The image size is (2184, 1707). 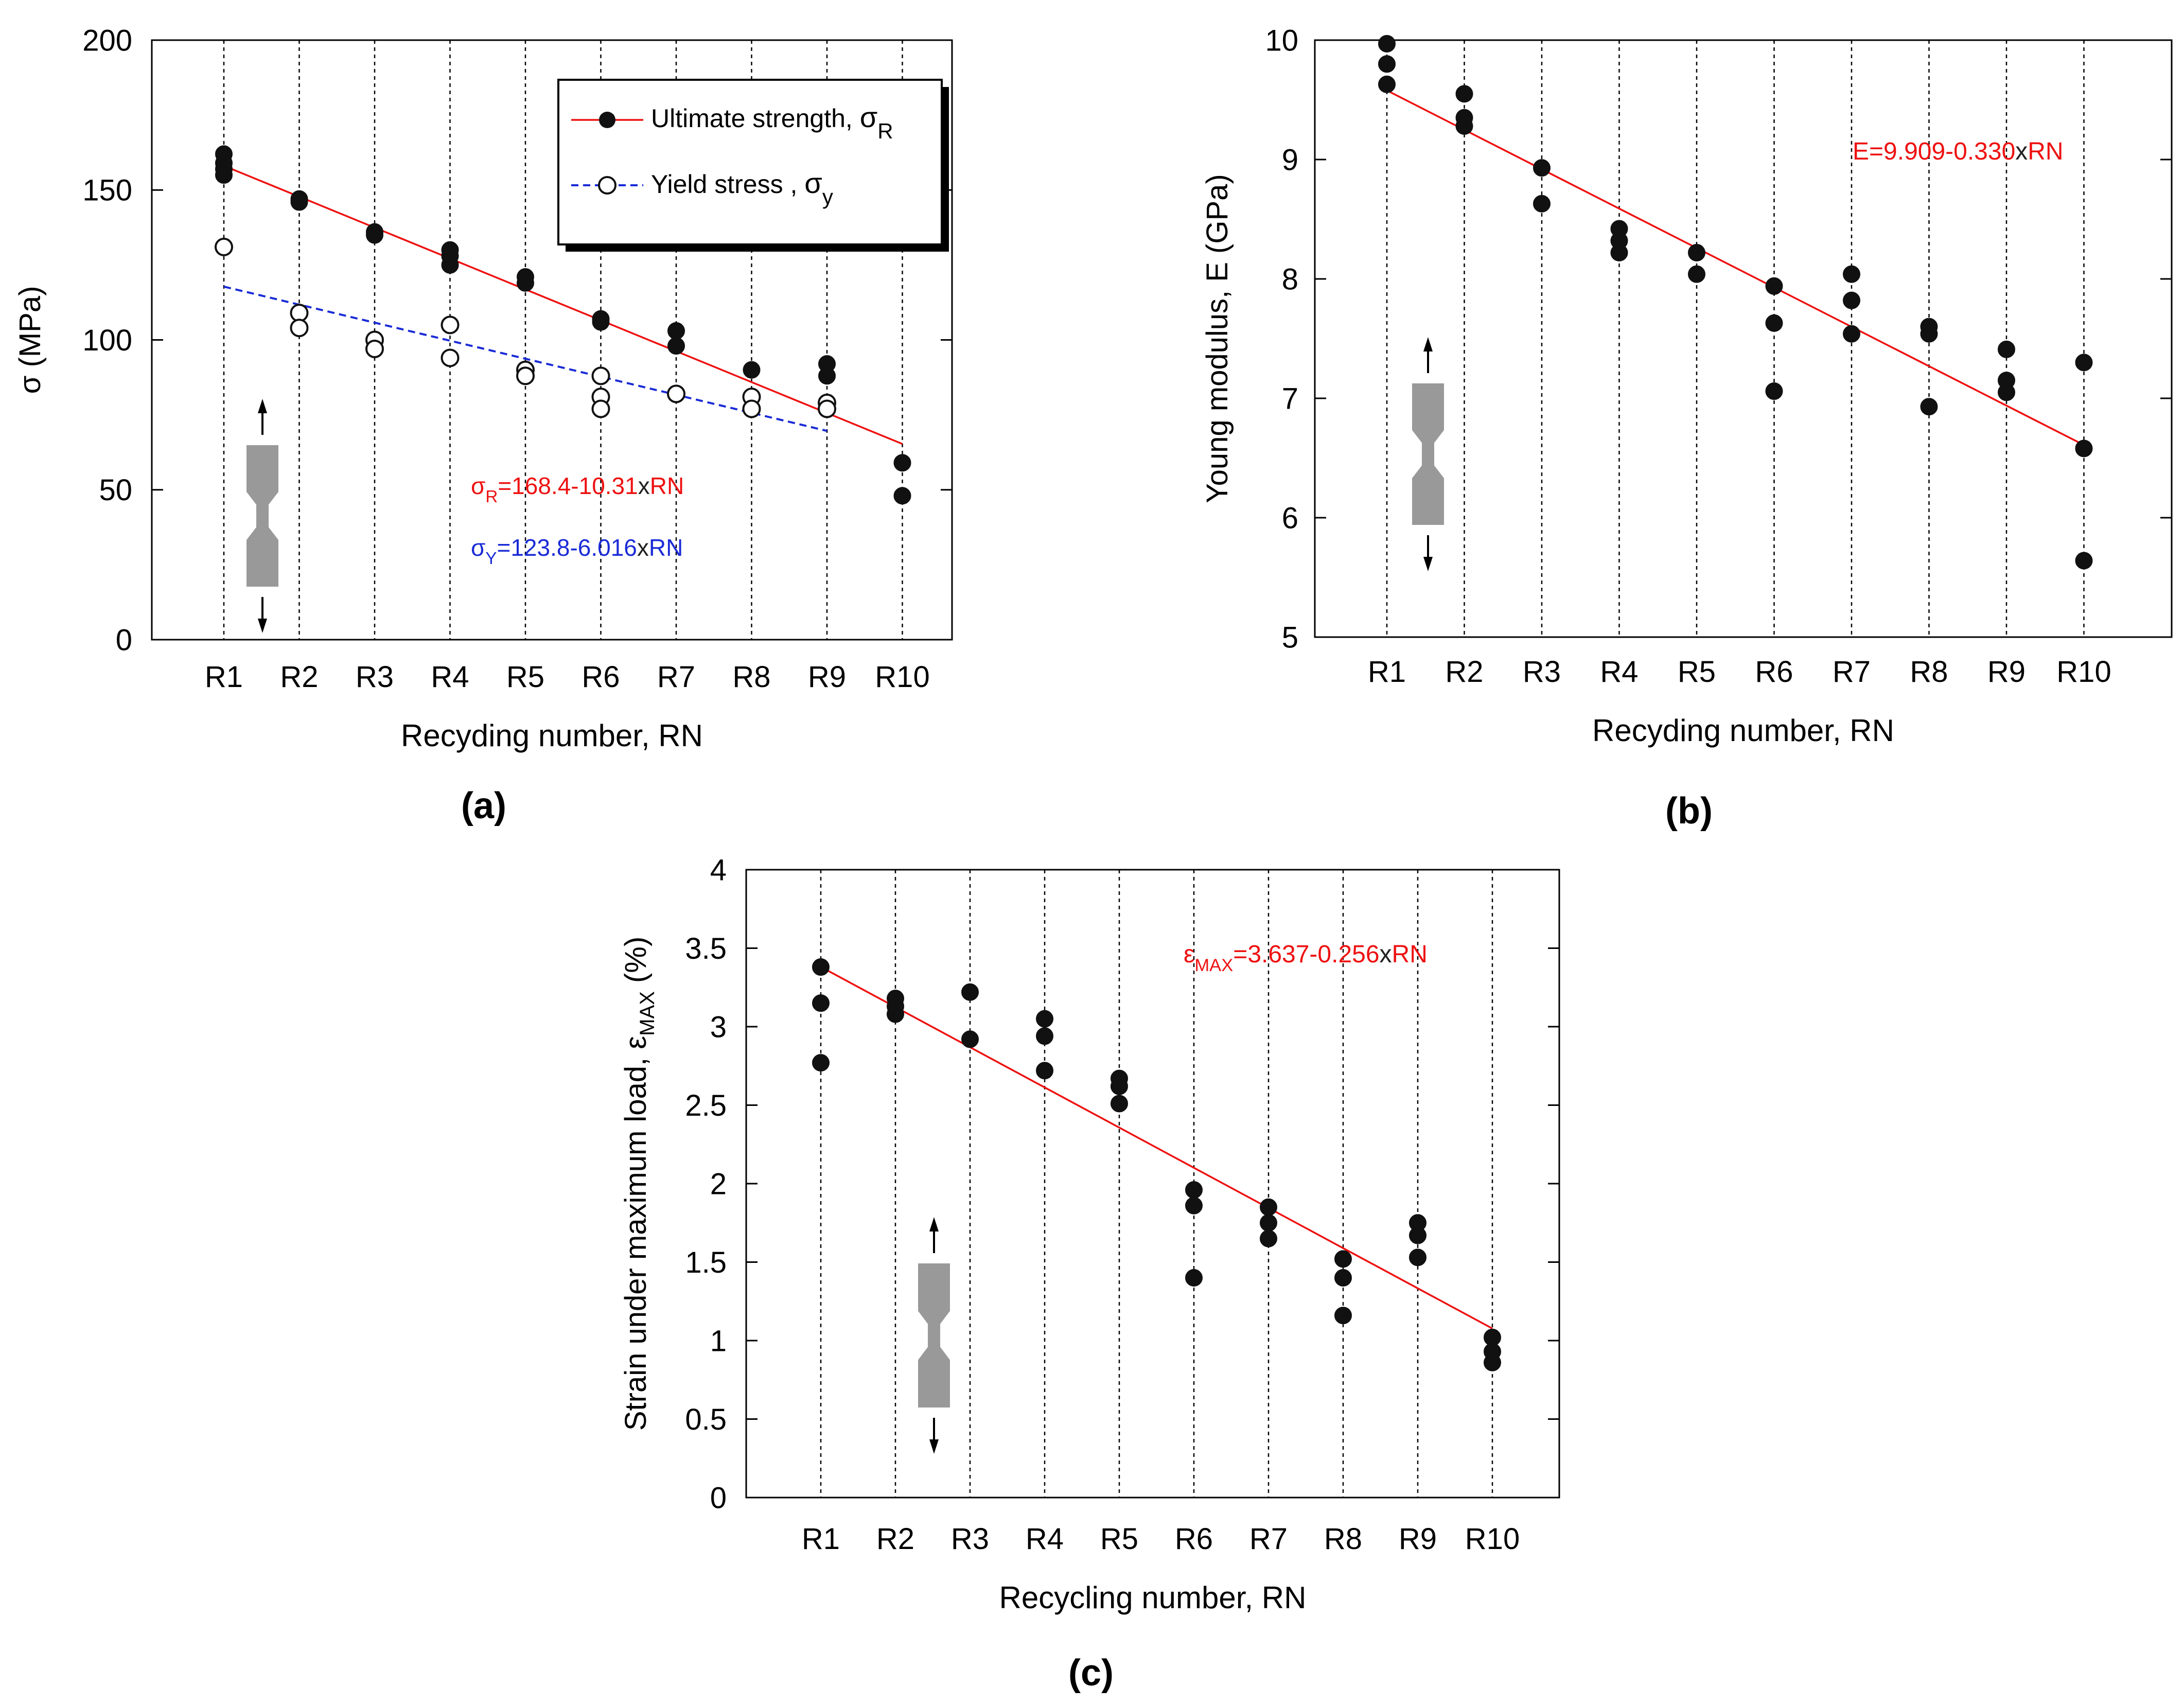 I want to click on y-tick-label: 9, so click(x=1290, y=160).